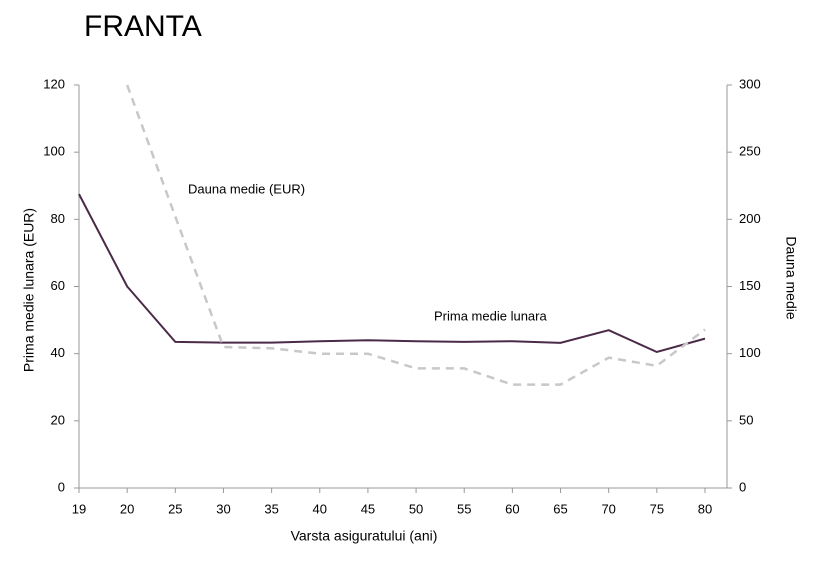 The height and width of the screenshot is (583, 814). What do you see at coordinates (58, 419) in the screenshot?
I see `y-tick-label: 20` at bounding box center [58, 419].